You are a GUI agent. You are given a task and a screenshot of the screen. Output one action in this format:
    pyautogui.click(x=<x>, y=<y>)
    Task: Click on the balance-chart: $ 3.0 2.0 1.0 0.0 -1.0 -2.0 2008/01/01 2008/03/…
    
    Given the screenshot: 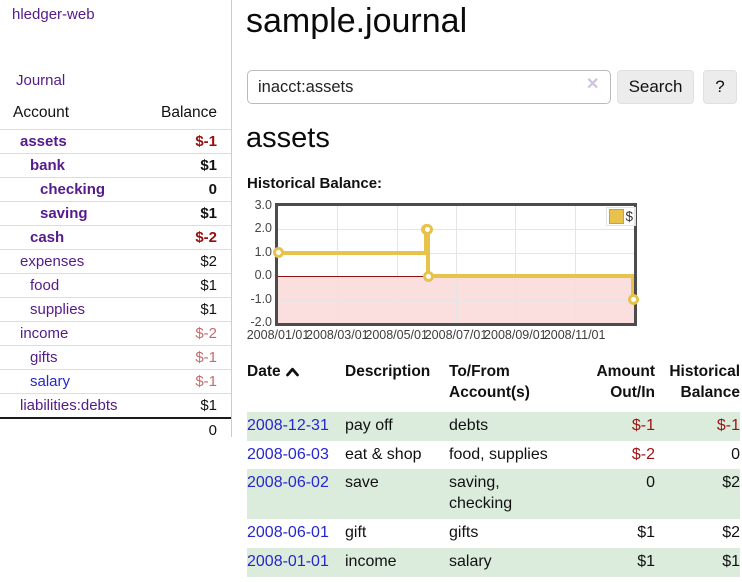 What is the action you would take?
    pyautogui.click(x=443, y=273)
    